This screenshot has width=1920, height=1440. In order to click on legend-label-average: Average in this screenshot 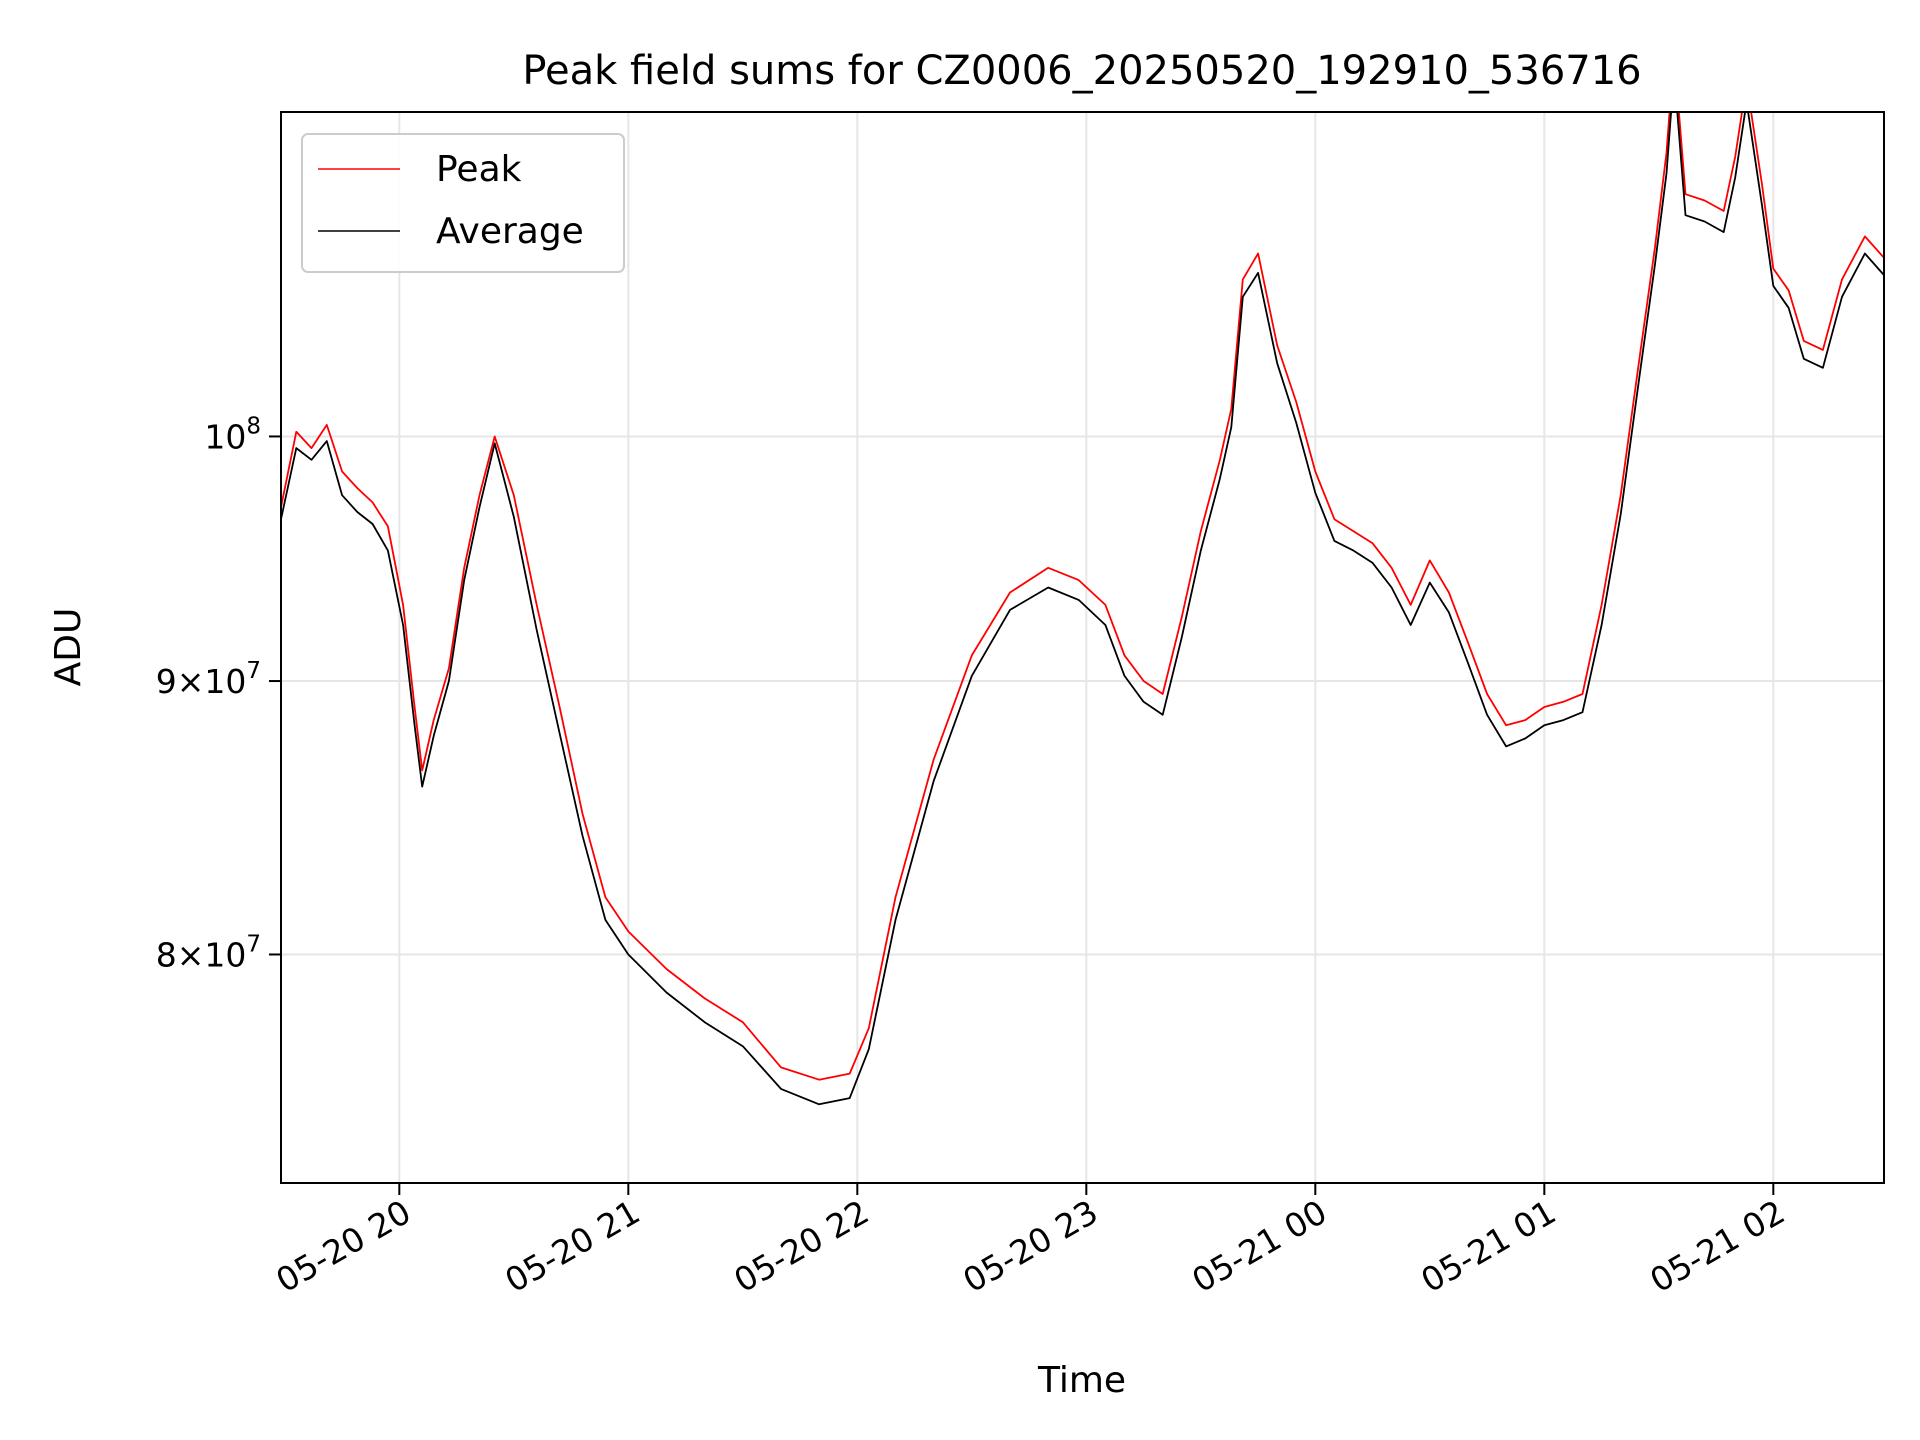, I will do `click(510, 231)`.